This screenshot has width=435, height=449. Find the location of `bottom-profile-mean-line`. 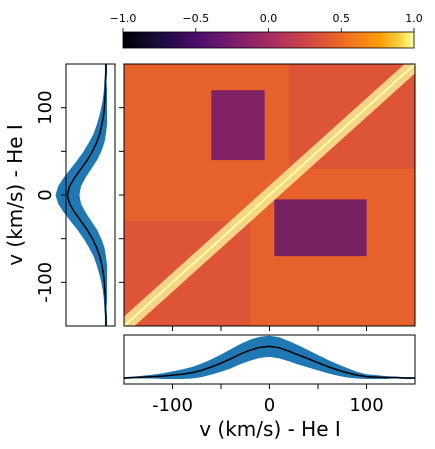

bottom-profile-mean-line is located at coordinates (269, 362).